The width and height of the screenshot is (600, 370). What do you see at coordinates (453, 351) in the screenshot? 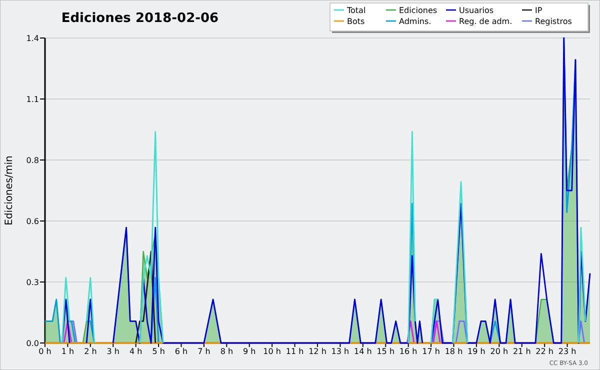
I see `x-tick-label: 18 h` at bounding box center [453, 351].